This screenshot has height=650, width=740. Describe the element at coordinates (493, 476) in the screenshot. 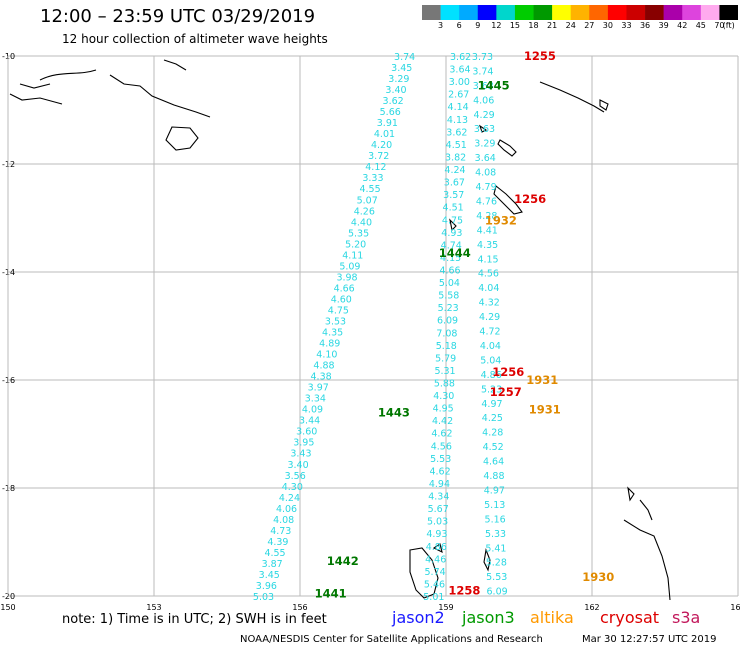

I see `wave-height-value: 4.88` at that location.